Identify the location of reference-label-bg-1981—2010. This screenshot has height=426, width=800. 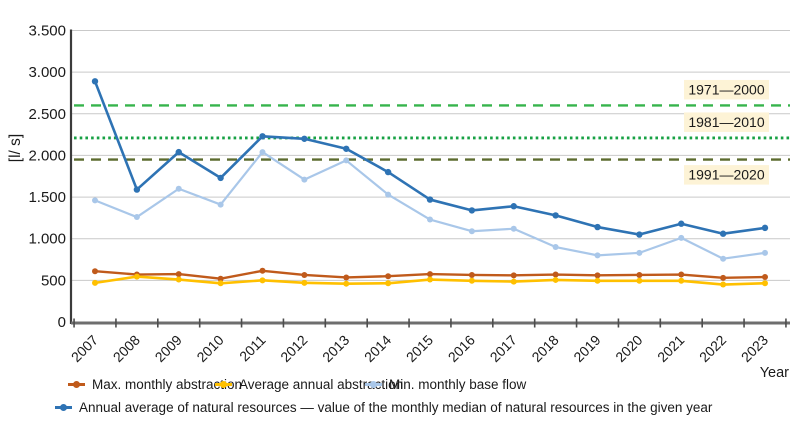
(726, 122).